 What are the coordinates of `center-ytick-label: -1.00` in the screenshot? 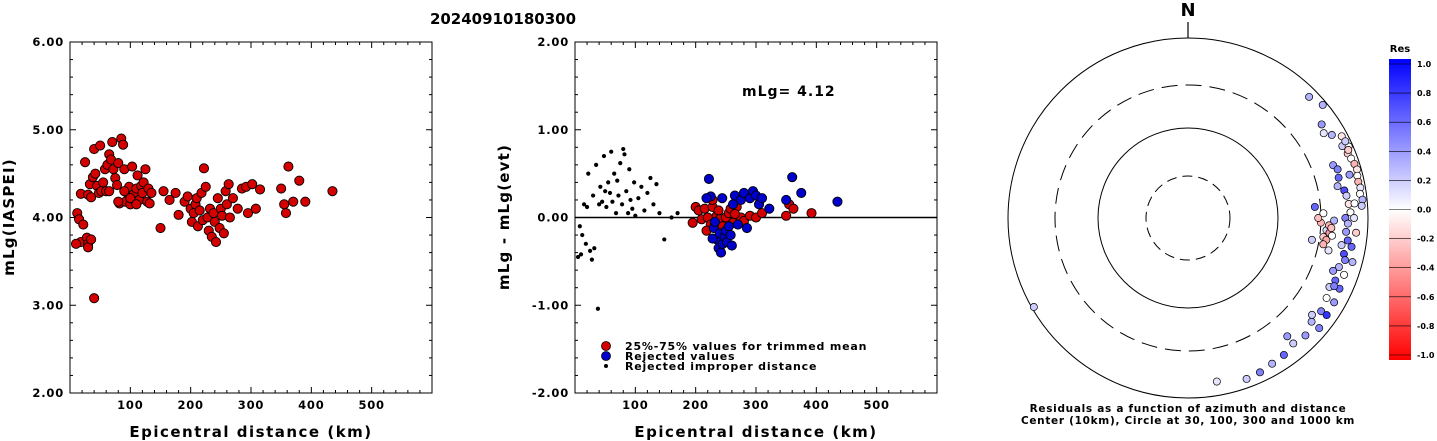 It's located at (550, 305).